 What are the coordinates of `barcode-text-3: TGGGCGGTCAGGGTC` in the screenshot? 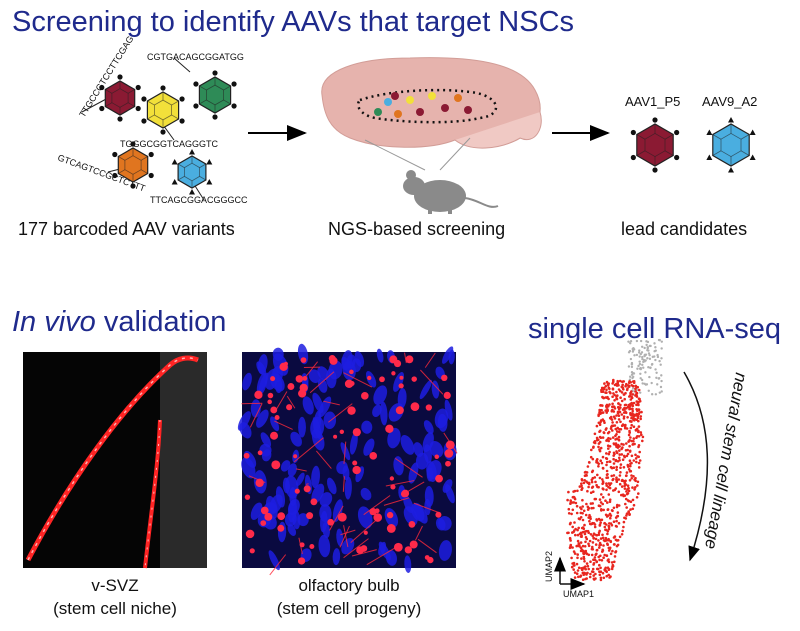 It's located at (169, 144).